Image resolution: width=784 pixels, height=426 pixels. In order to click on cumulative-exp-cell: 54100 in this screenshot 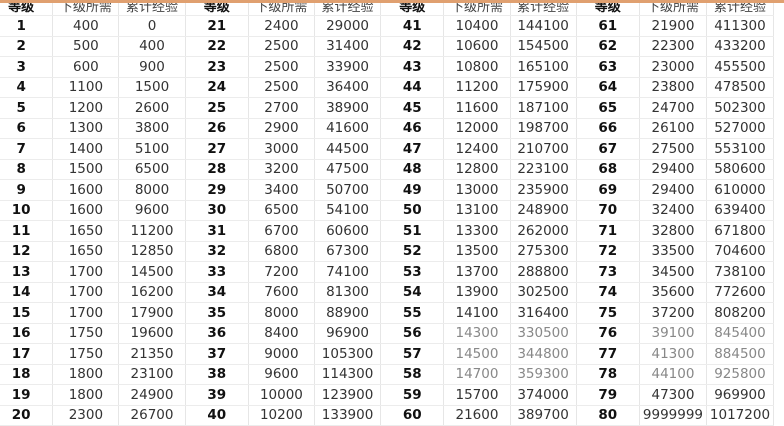, I will do `click(348, 210)`.